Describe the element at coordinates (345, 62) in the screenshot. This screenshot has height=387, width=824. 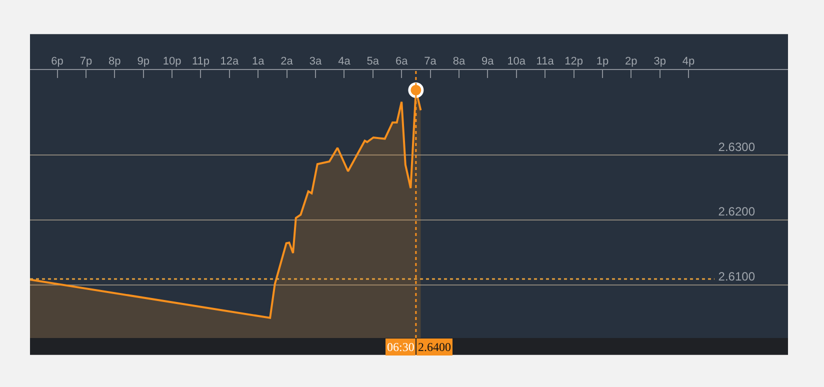
I see `x-tick-label: 4a` at that location.